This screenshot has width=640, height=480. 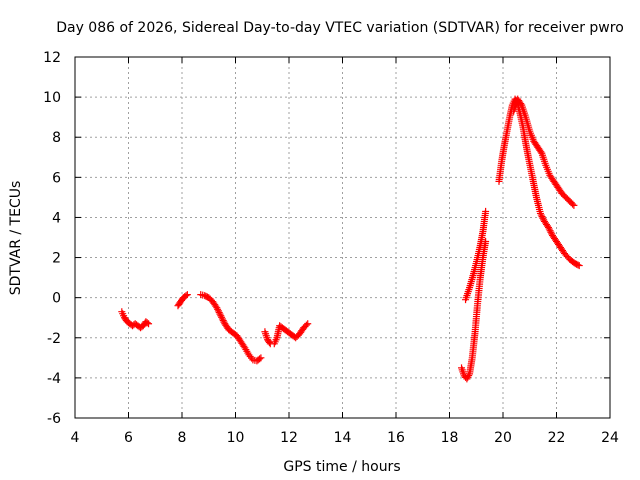 What do you see at coordinates (289, 438) in the screenshot?
I see `x-tick-label: 12` at bounding box center [289, 438].